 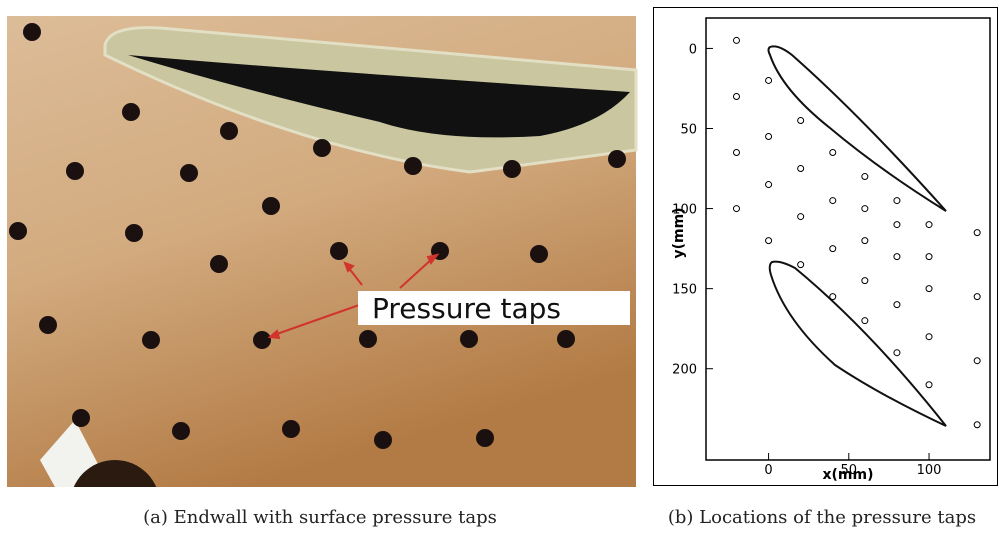 I want to click on x-axis-label: x(mm), so click(x=847, y=475).